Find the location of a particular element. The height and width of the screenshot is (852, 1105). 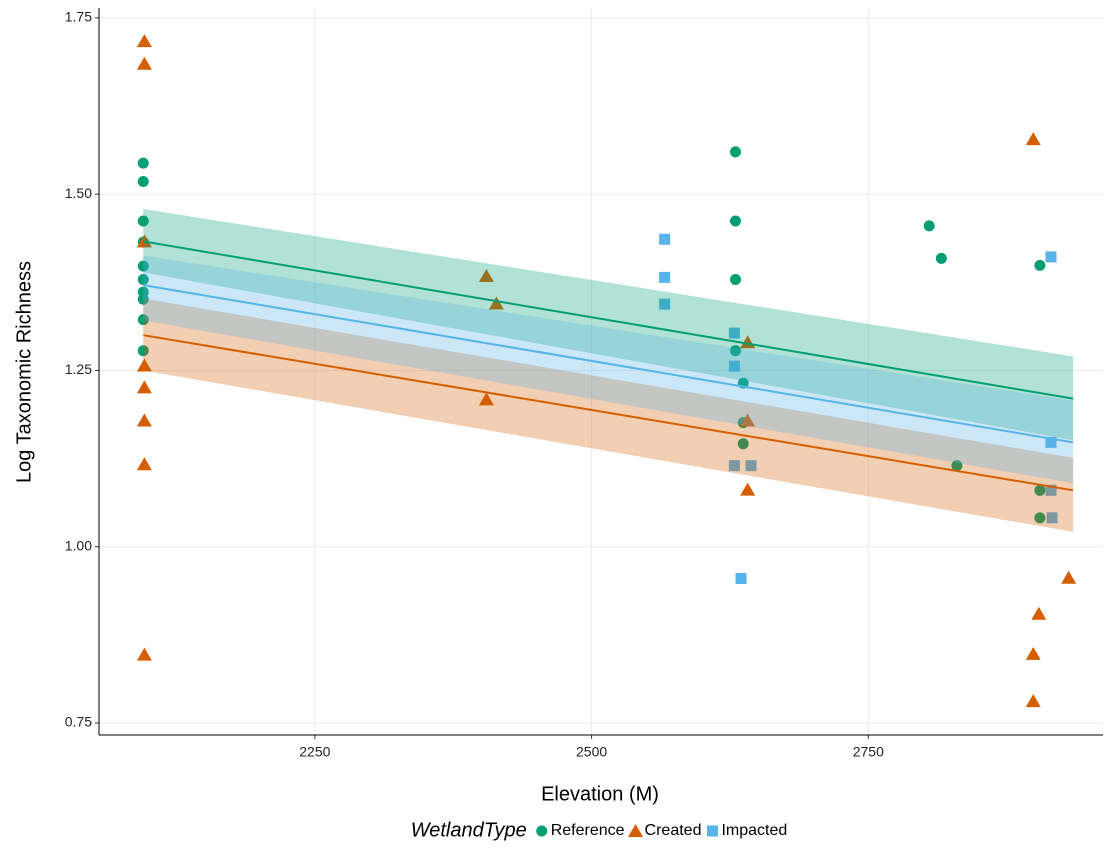

x-axis-title: Elevation (M) is located at coordinates (600, 794).